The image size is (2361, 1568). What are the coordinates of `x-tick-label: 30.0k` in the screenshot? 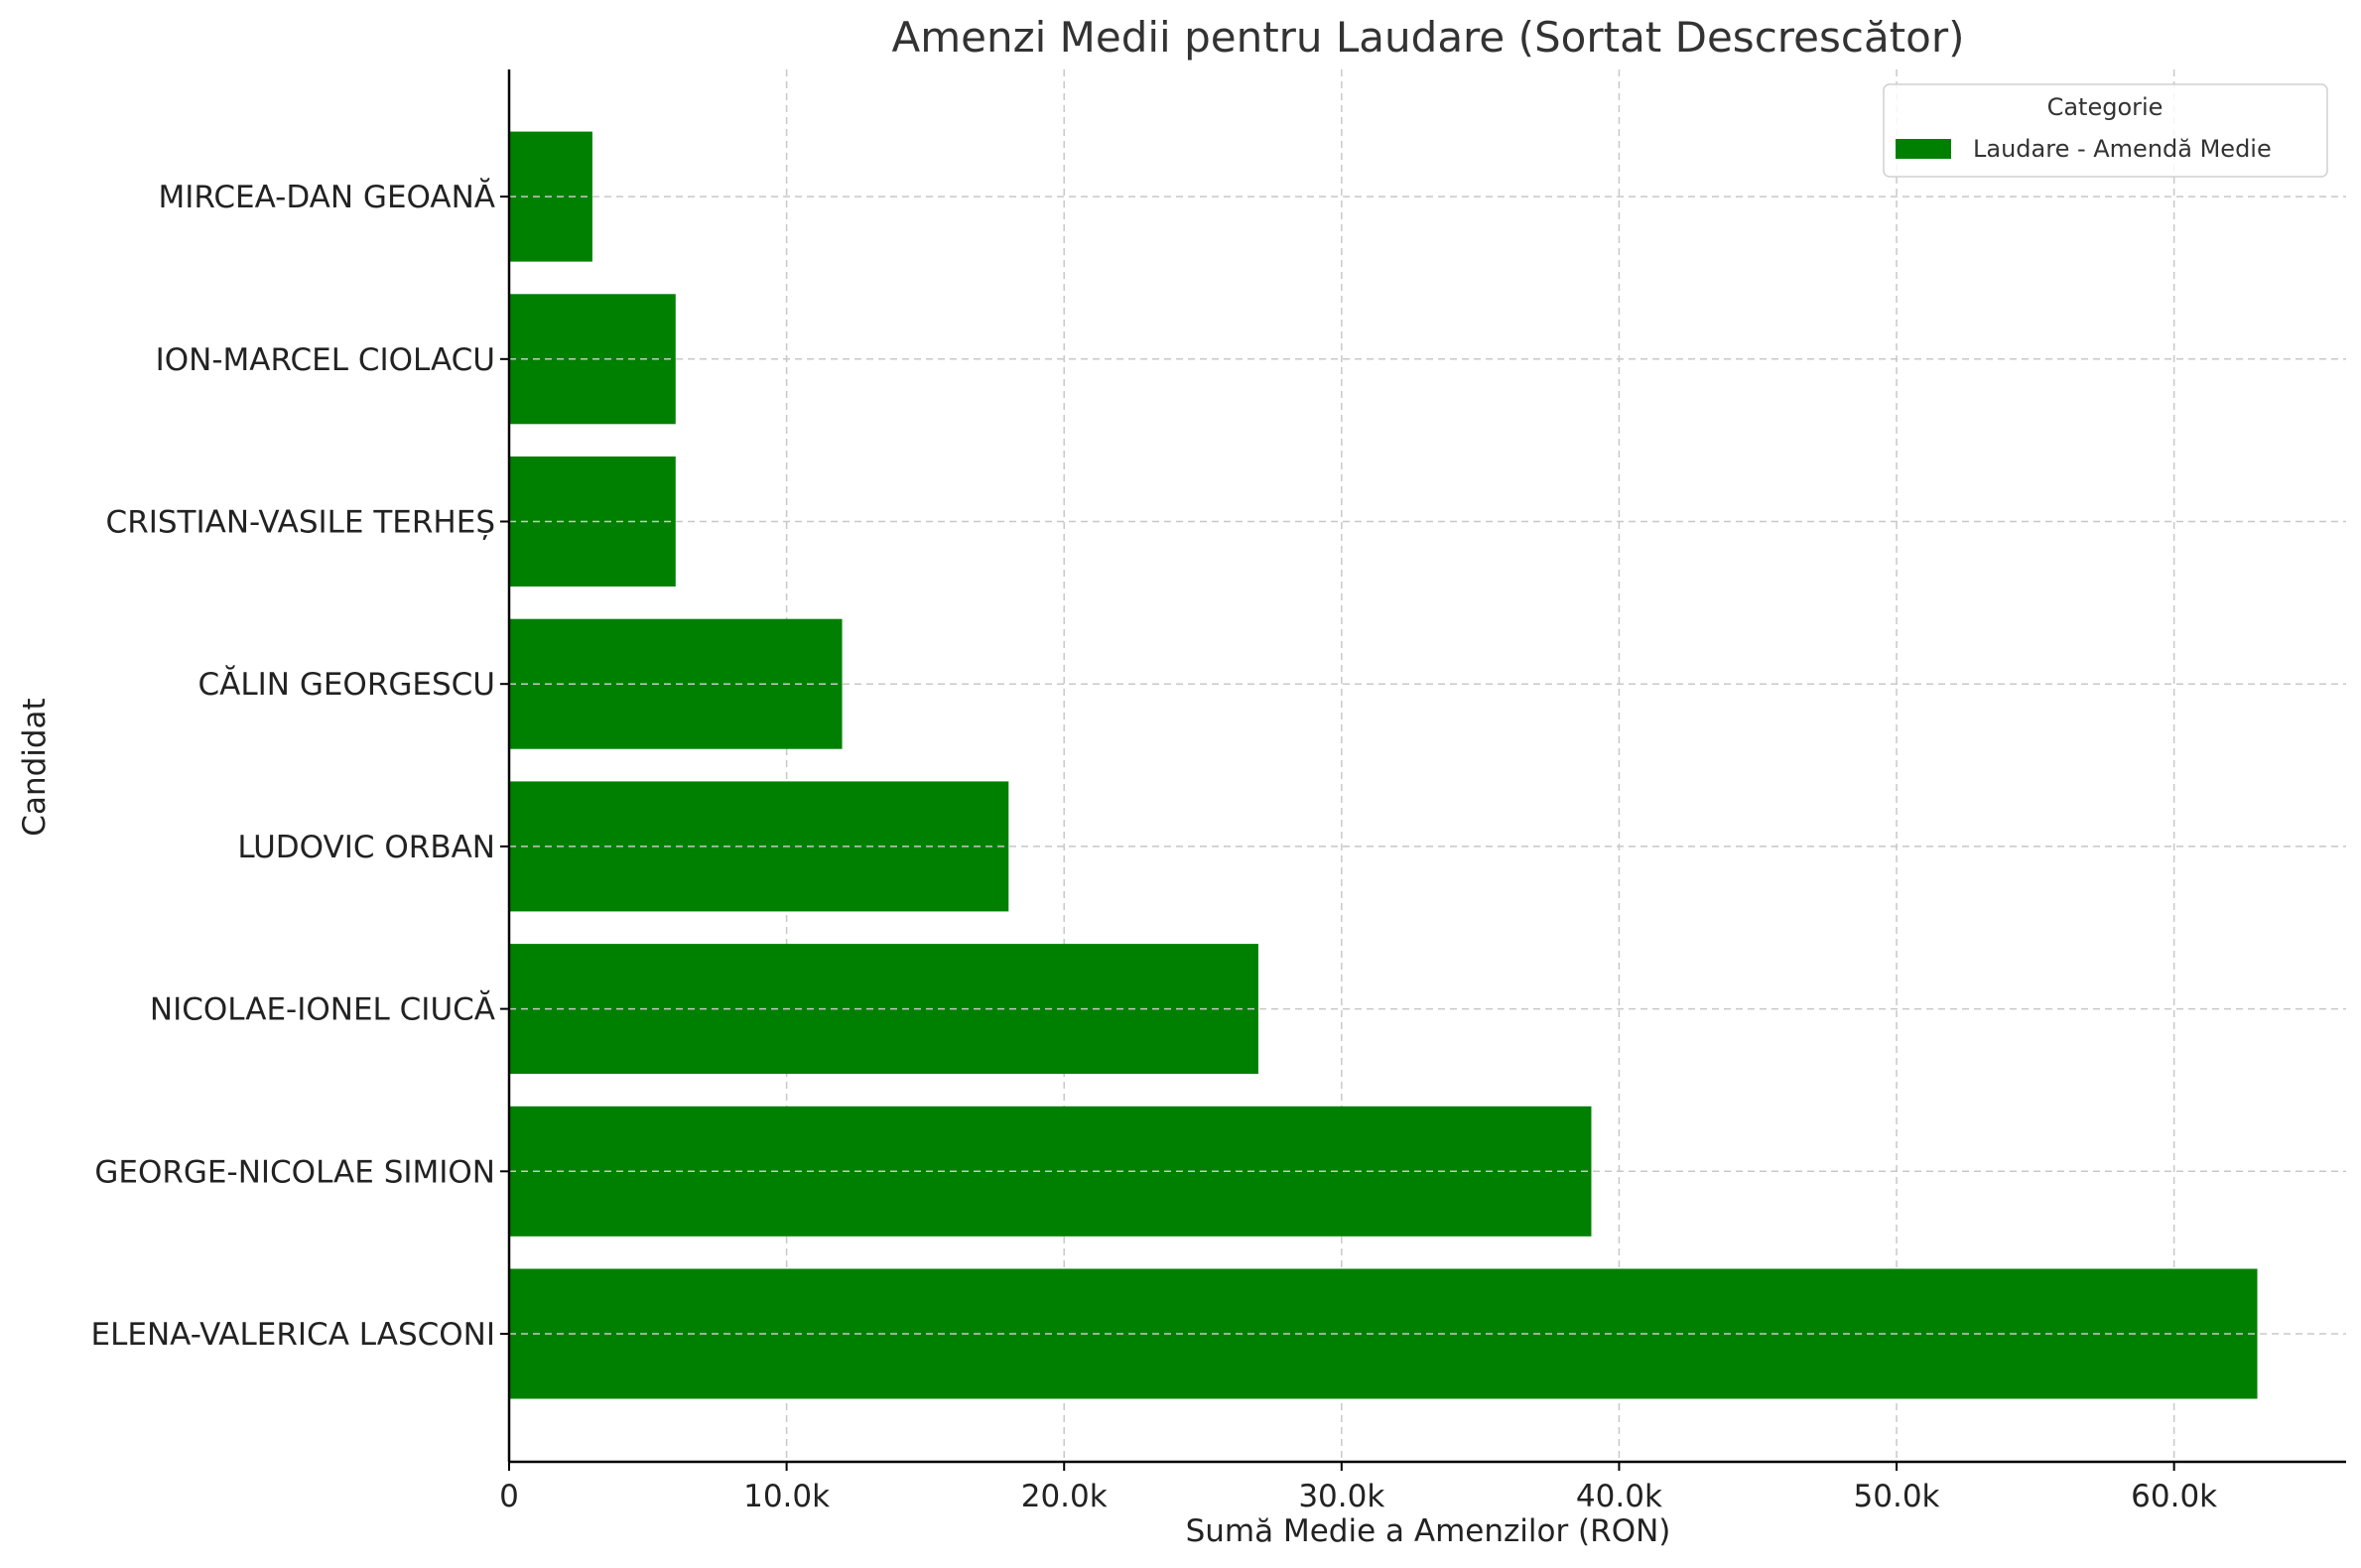 It's located at (1341, 1496).